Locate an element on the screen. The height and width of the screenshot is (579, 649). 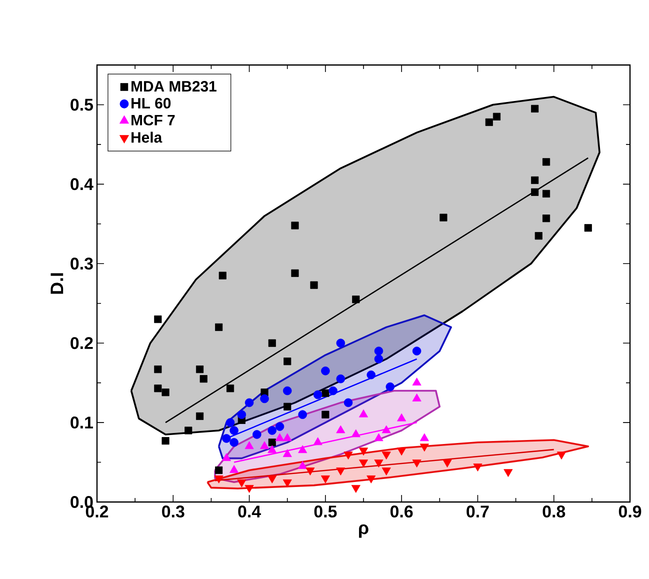
x-axis-title: ρ is located at coordinates (363, 531).